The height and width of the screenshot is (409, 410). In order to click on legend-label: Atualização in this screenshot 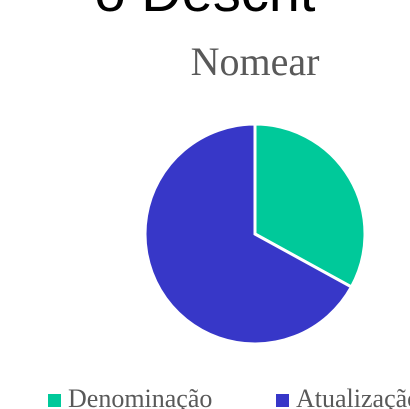, I will do `click(353, 396)`.